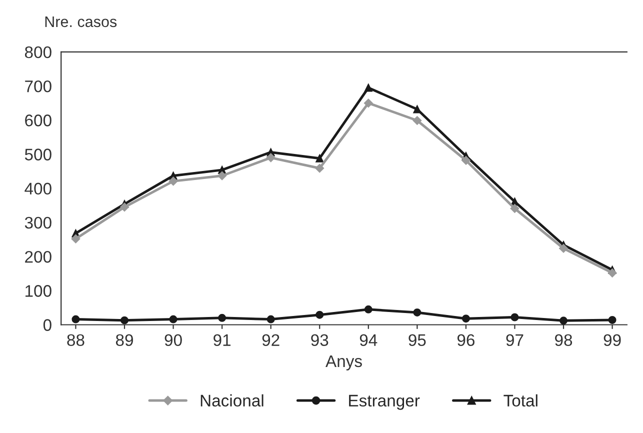 The height and width of the screenshot is (433, 643). What do you see at coordinates (465, 340) in the screenshot?
I see `x-tick-label: 96` at bounding box center [465, 340].